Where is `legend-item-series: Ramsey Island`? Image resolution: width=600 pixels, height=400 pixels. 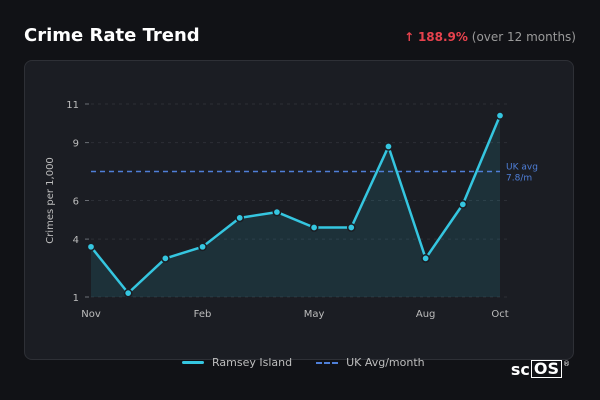 legend-item-series: Ramsey Island is located at coordinates (237, 362).